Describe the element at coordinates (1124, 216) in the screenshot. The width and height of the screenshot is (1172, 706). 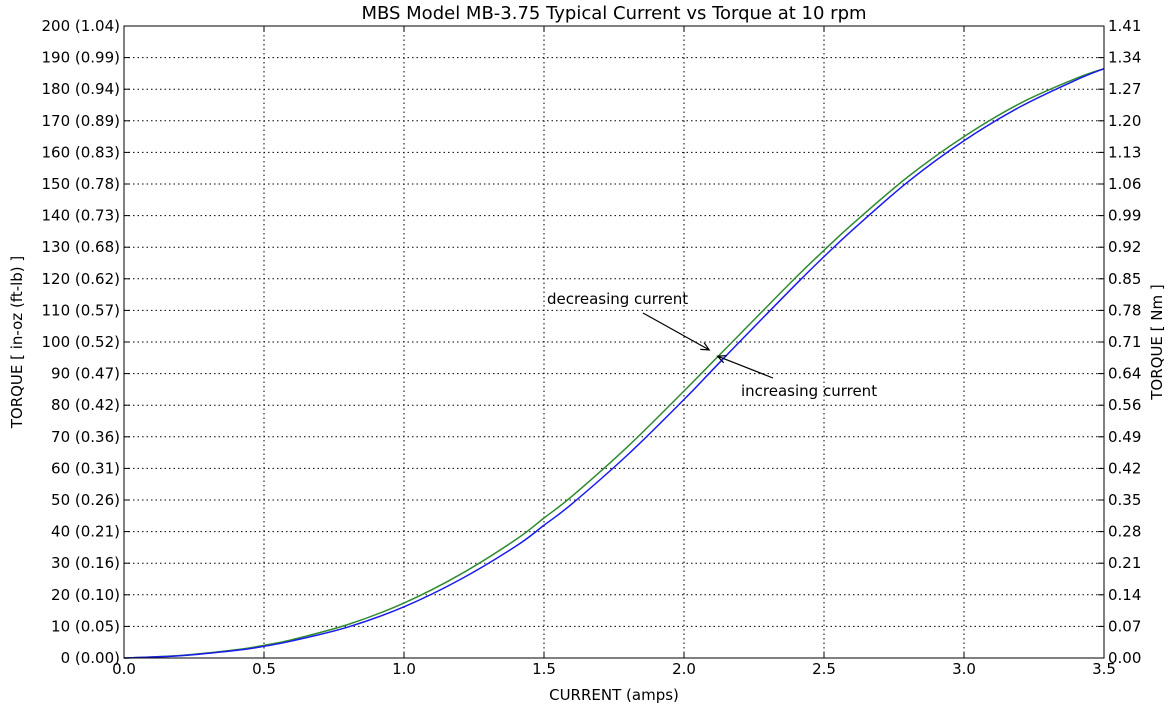
I see `y-tick-label-right: 0.99` at that location.